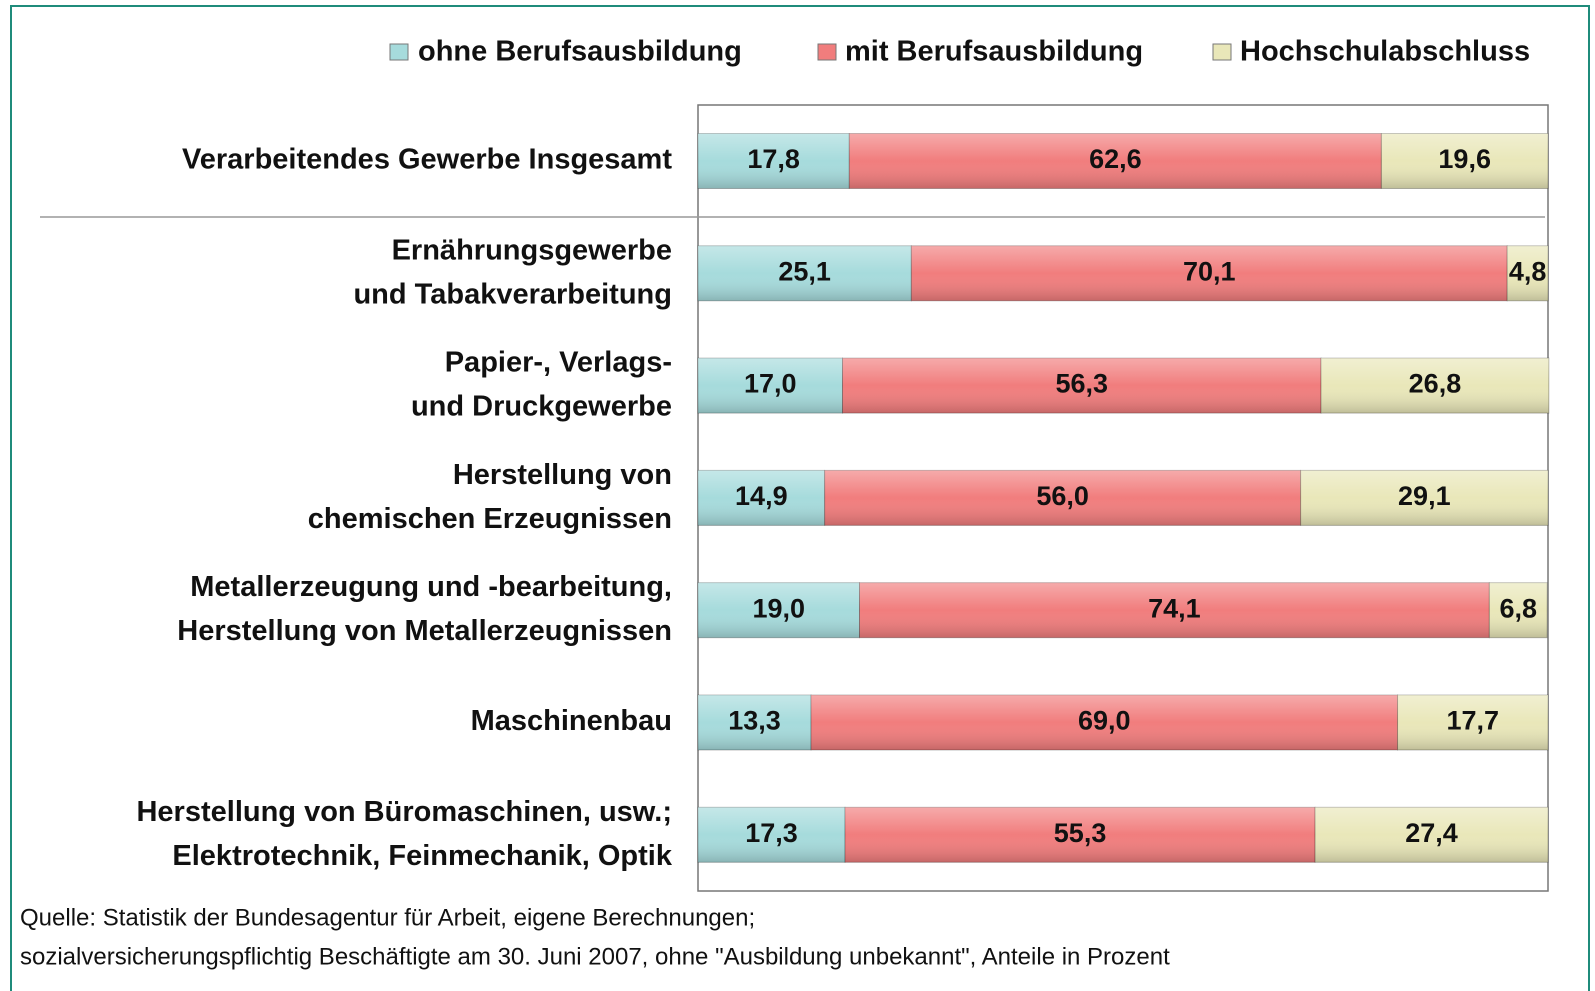 The height and width of the screenshot is (991, 1595). What do you see at coordinates (571, 721) in the screenshot?
I see `category-label: Maschinenbau` at bounding box center [571, 721].